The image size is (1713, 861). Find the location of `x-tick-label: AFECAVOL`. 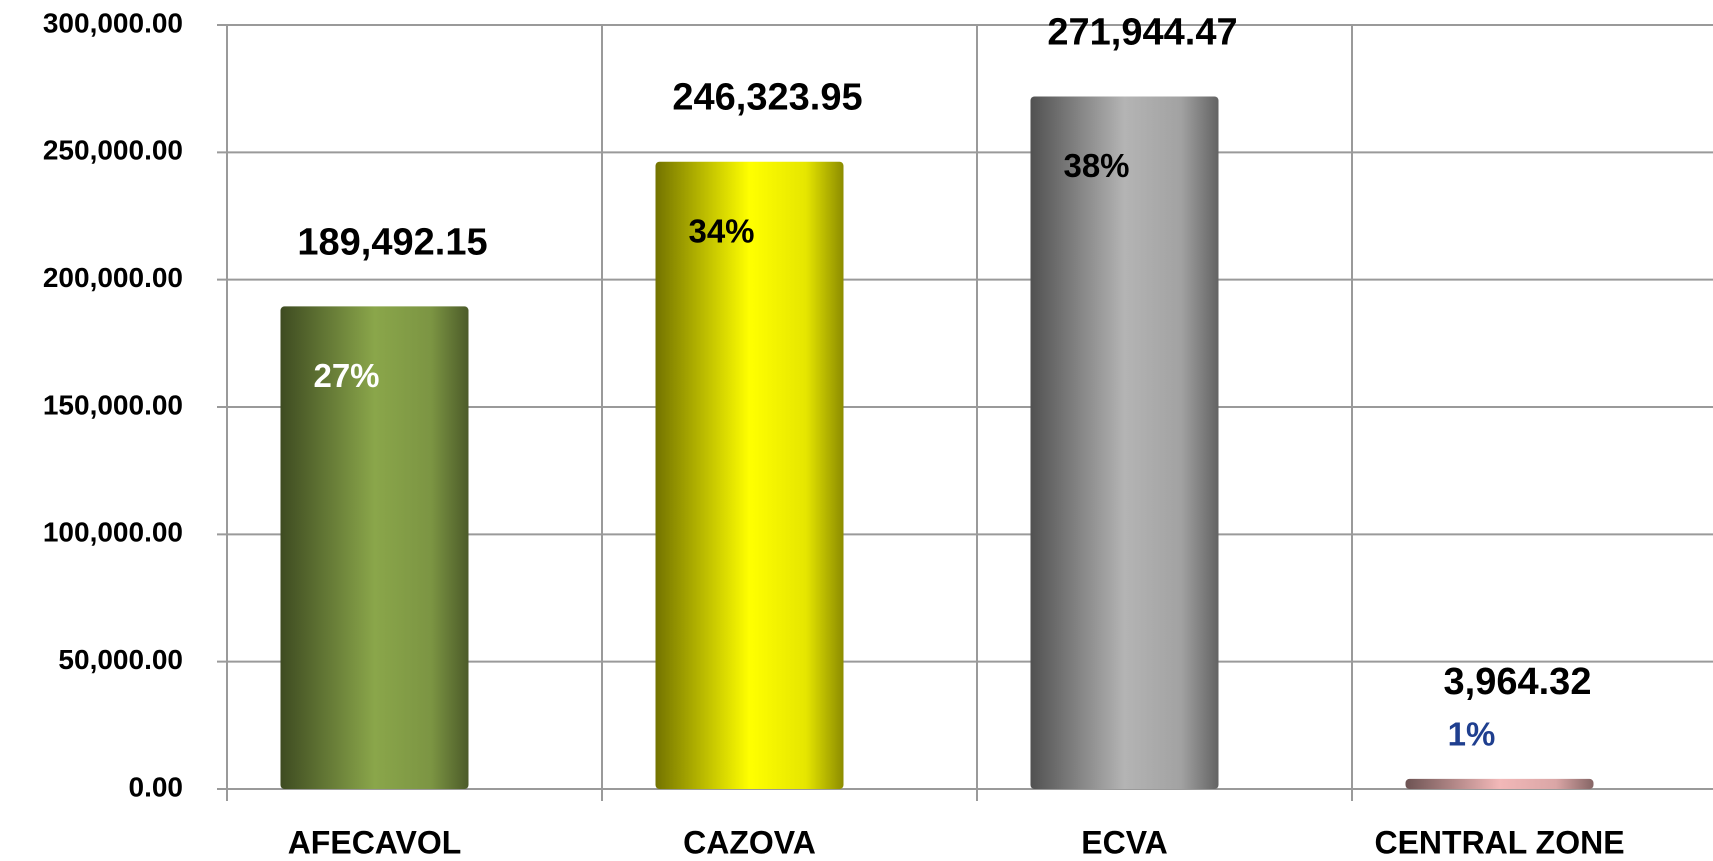

x-tick-label: AFECAVOL is located at coordinates (375, 842).